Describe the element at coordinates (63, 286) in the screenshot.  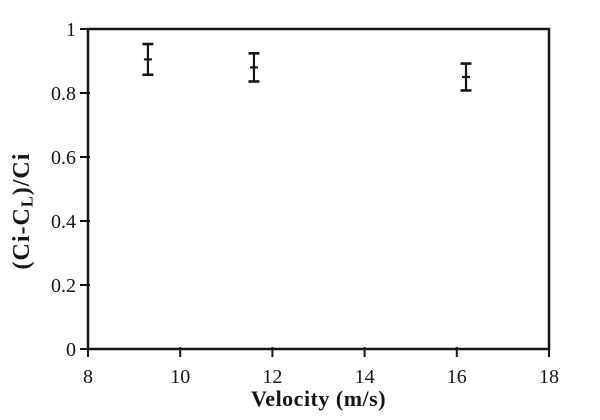
I see `y-tick-label: 0.2` at that location.